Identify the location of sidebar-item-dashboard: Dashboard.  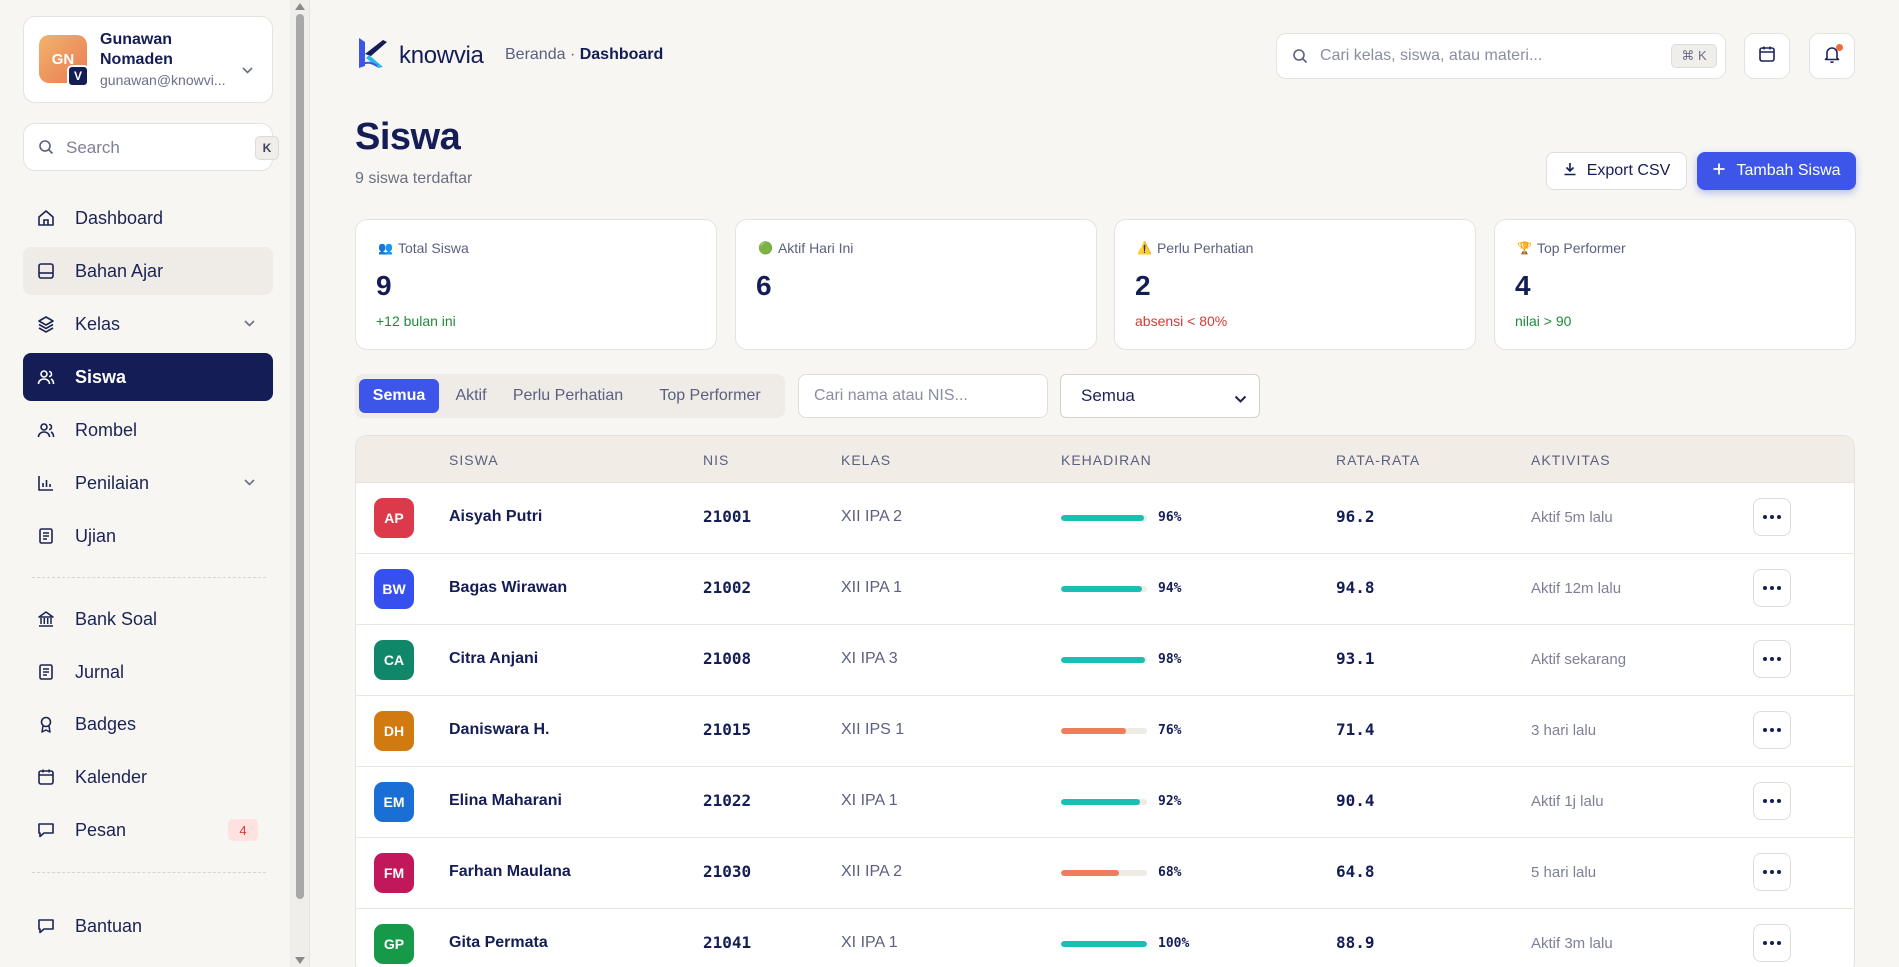
(148, 218).